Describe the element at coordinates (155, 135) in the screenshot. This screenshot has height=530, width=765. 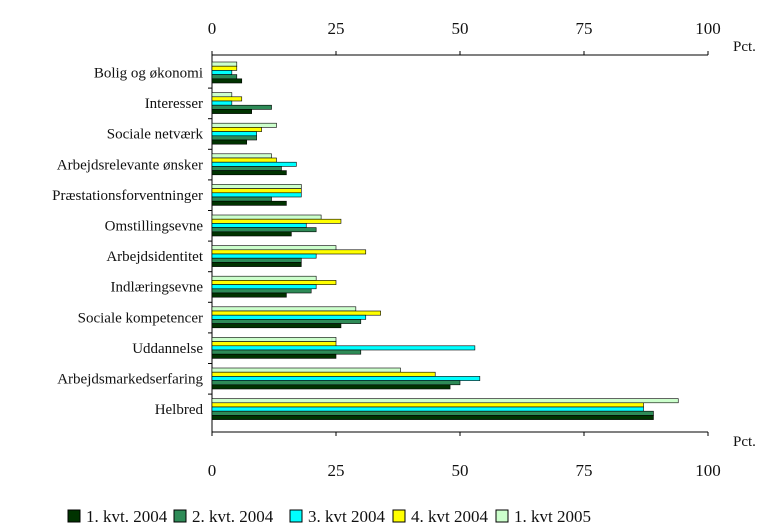
I see `category-label: Sociale netværk` at that location.